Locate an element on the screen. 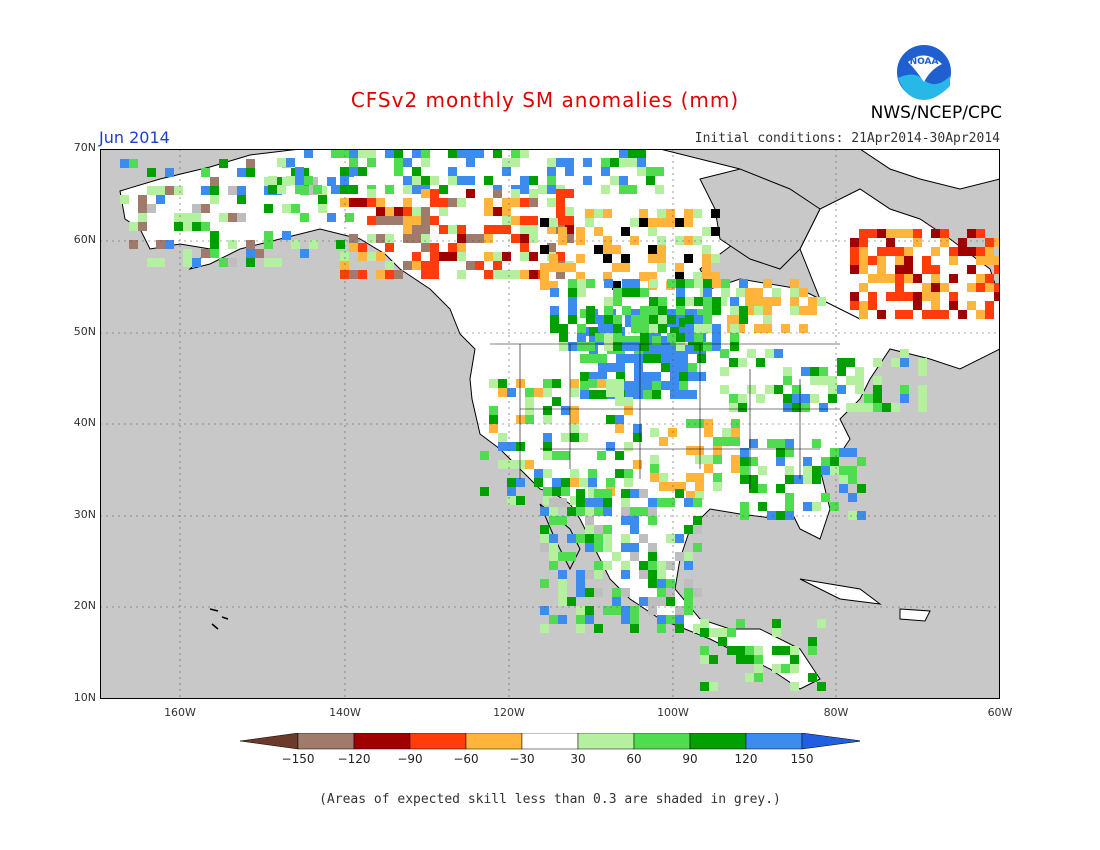  lon-label: 100W is located at coordinates (673, 712).